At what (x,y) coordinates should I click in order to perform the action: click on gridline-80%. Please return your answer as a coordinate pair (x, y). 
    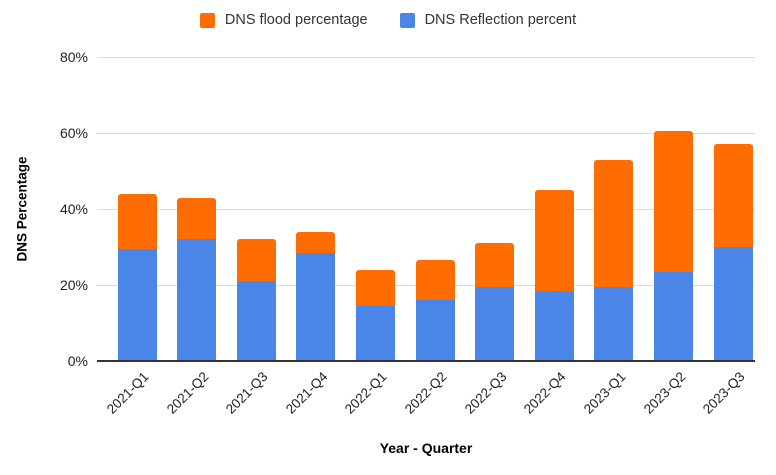
    Looking at the image, I should click on (426, 57).